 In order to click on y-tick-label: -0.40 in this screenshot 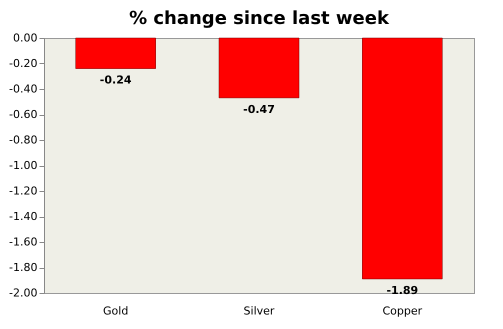, I will do `click(23, 89)`.